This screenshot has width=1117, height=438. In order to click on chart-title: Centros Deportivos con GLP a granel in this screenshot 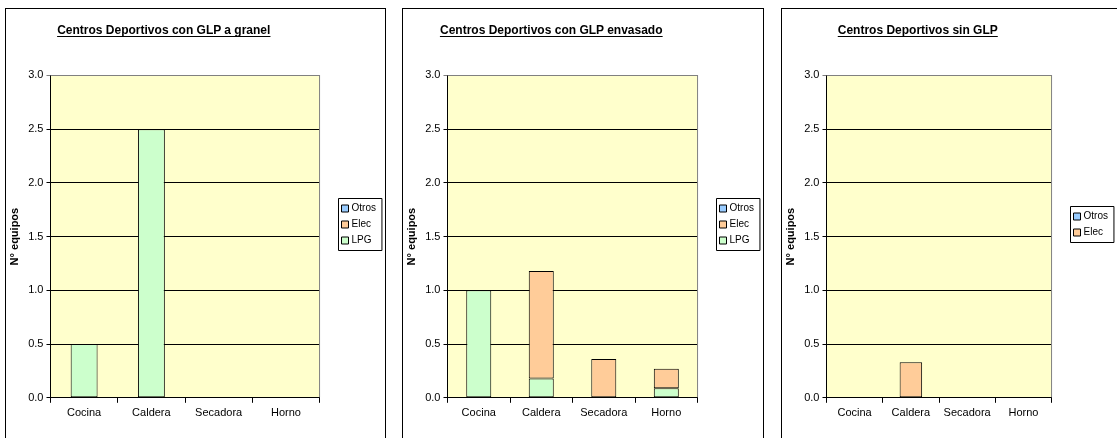, I will do `click(164, 29)`.